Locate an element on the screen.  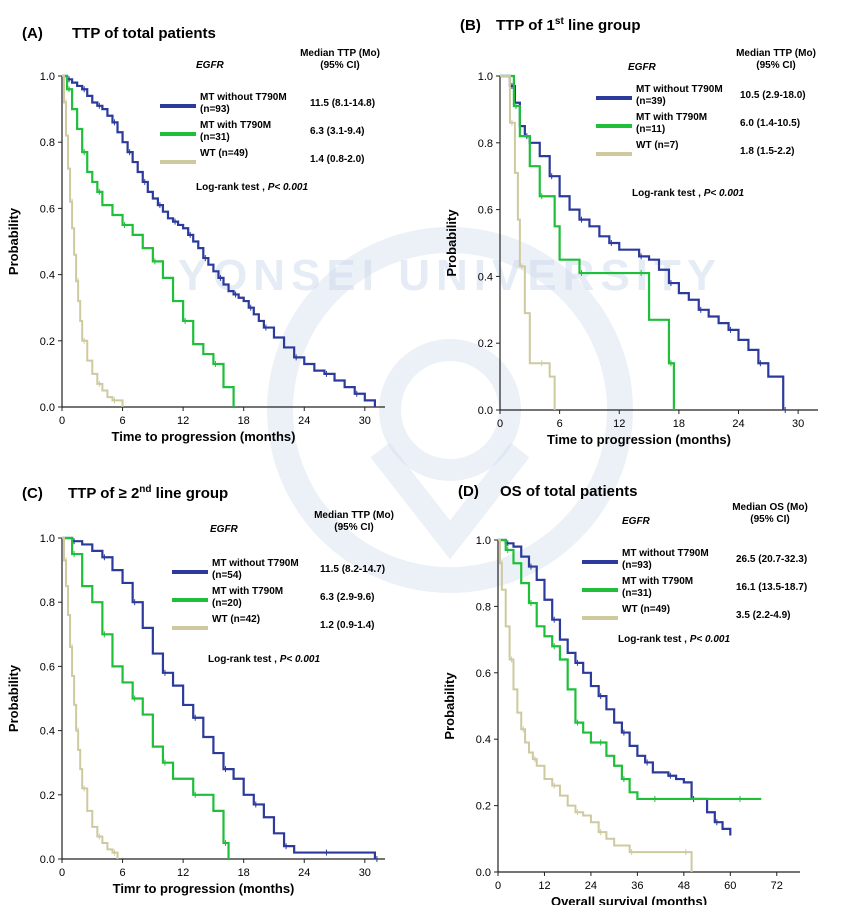
x-tick-label: 60 is located at coordinates (730, 886).